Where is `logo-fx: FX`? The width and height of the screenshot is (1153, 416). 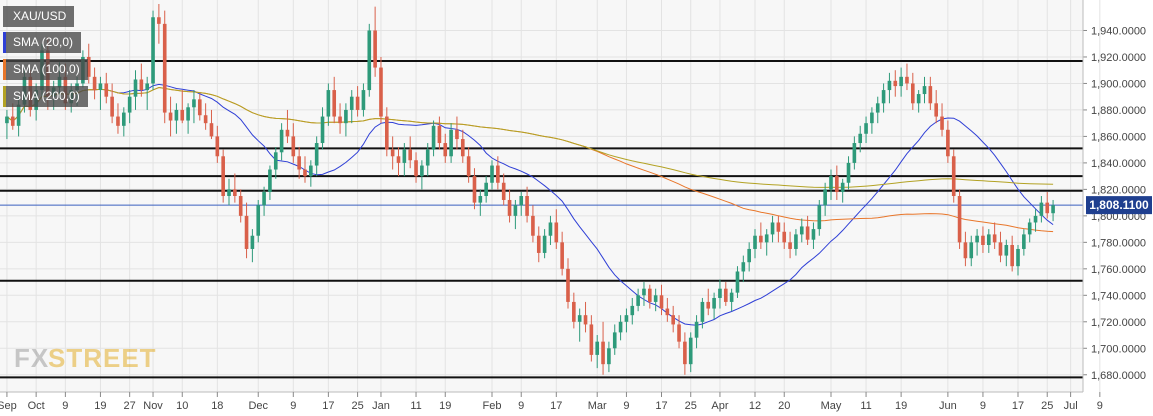 logo-fx: FX is located at coordinates (31, 358).